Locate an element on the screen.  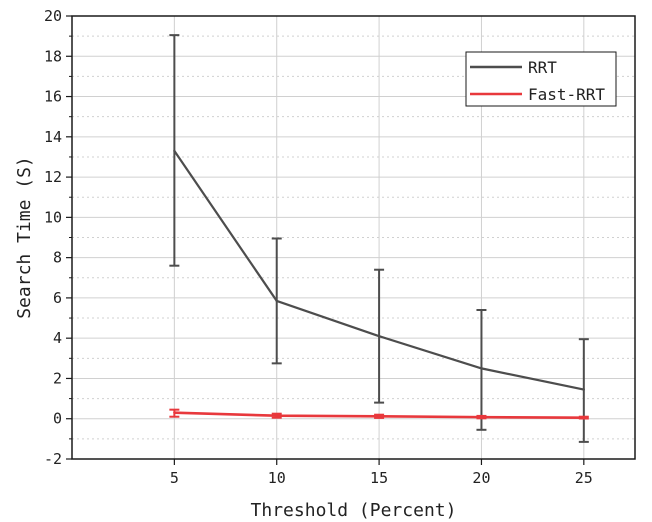
x-axis: 5 10 15 20 25 is located at coordinates (381, 473).